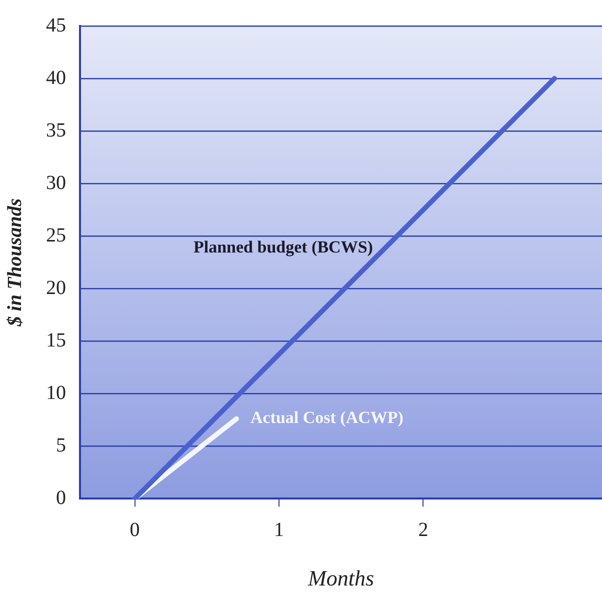 This screenshot has width=602, height=597. Describe the element at coordinates (56, 393) in the screenshot. I see `y-tick-label: 10` at that location.